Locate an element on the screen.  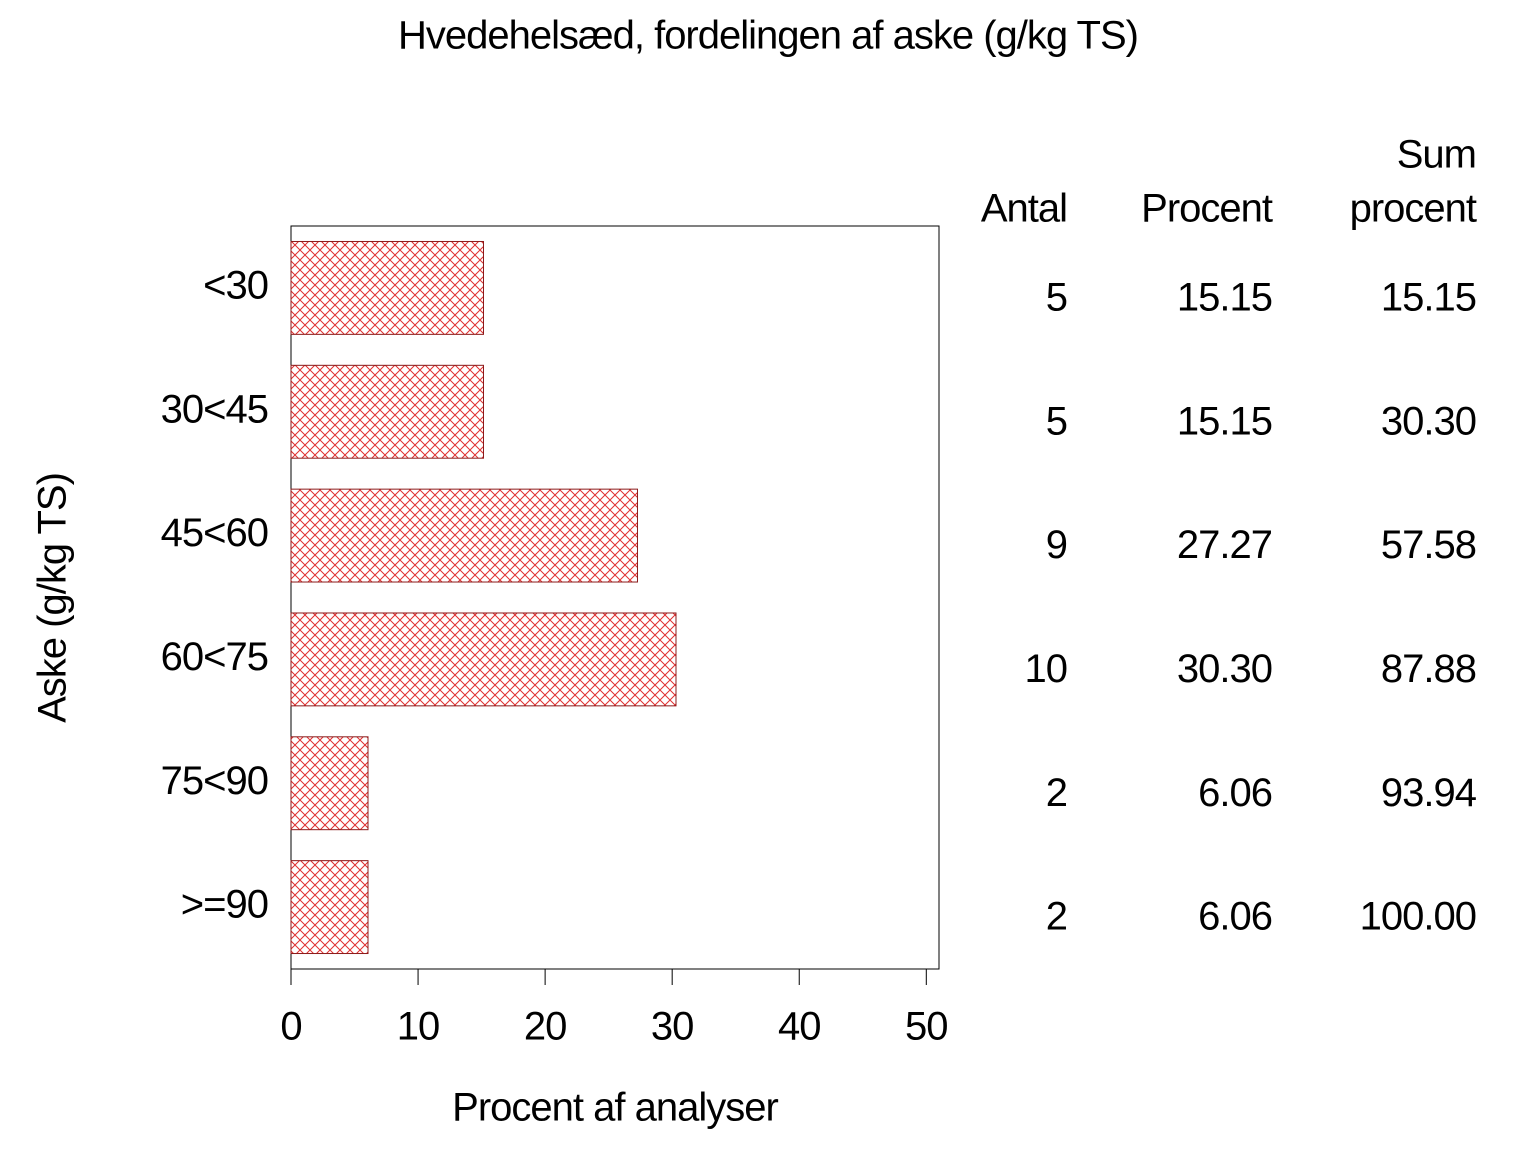
y-tick-label: 45<60 is located at coordinates (214, 533).